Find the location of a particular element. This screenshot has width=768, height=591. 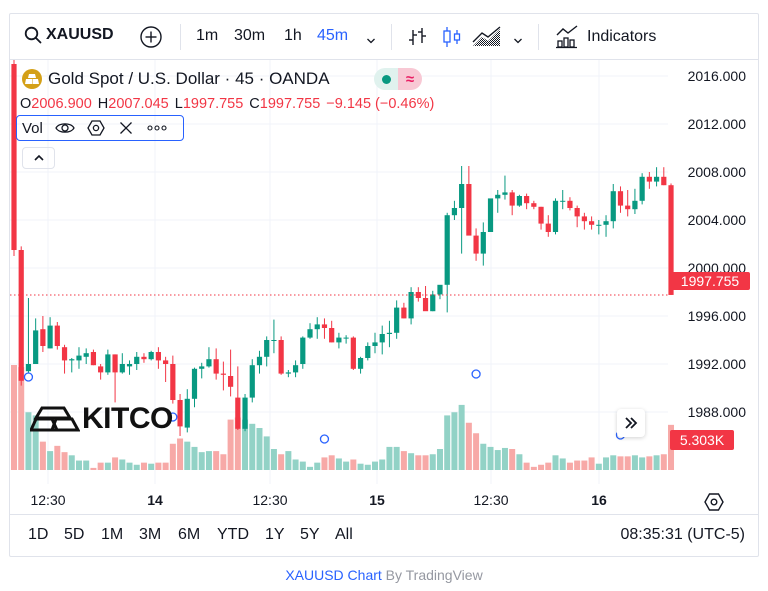

price-tick-label: 2016.000 is located at coordinates (716, 76).